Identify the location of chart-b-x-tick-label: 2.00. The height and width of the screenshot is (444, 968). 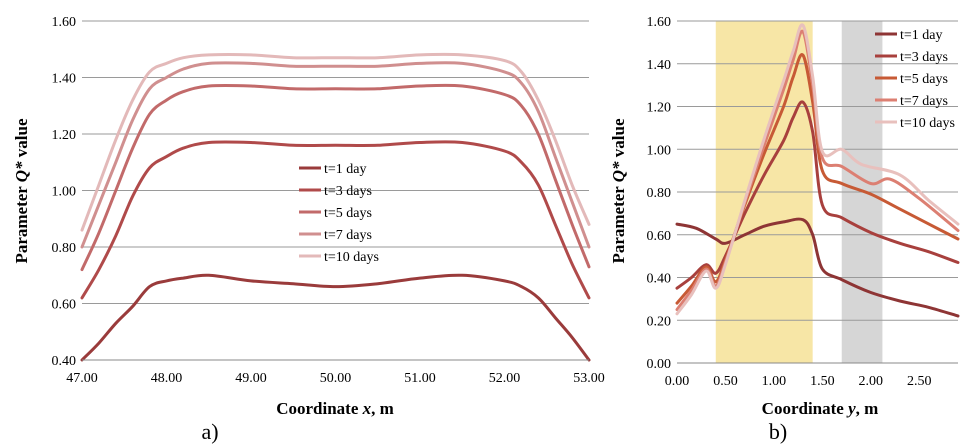
(871, 381).